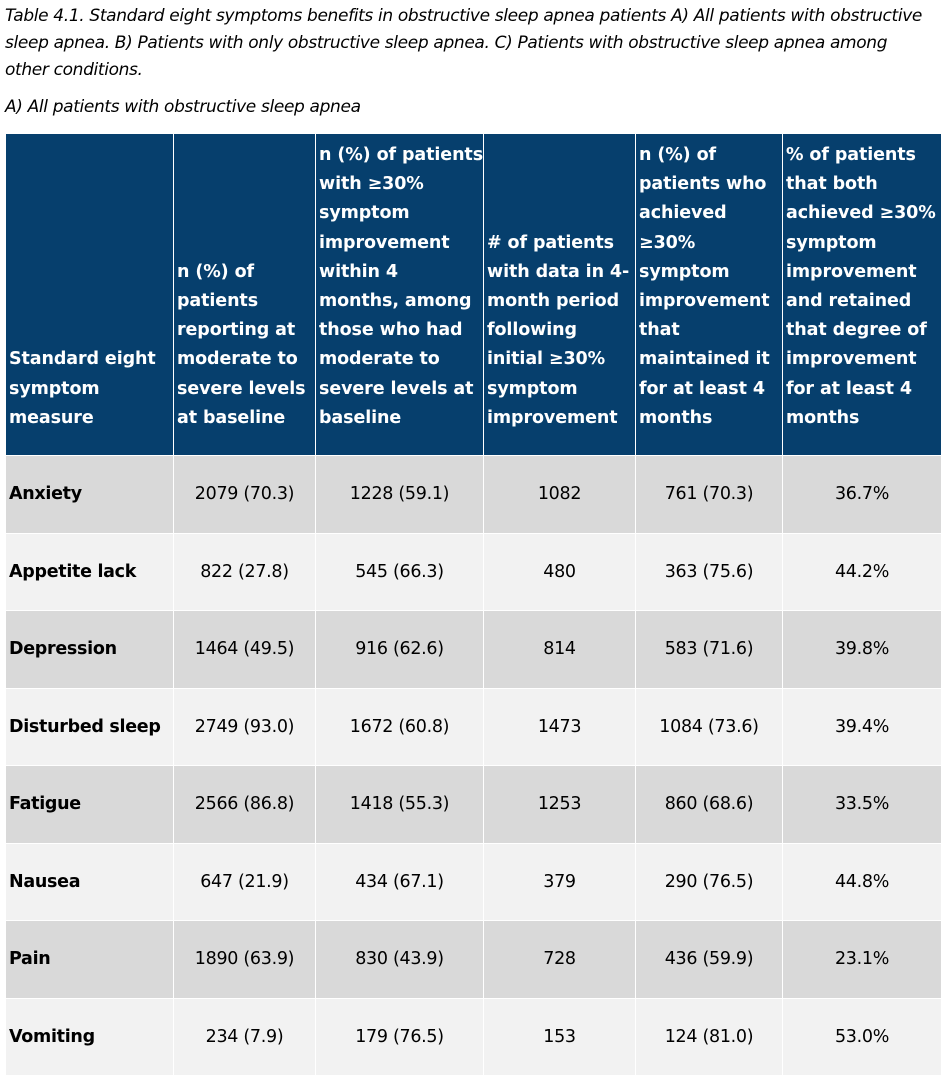 The width and height of the screenshot is (941, 1091). I want to click on table-cell: 153, so click(559, 1036).